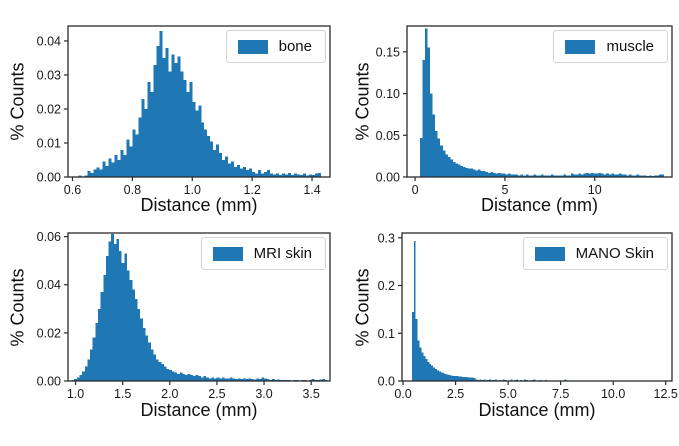  I want to click on x-tick-label: 0.8, so click(132, 190).